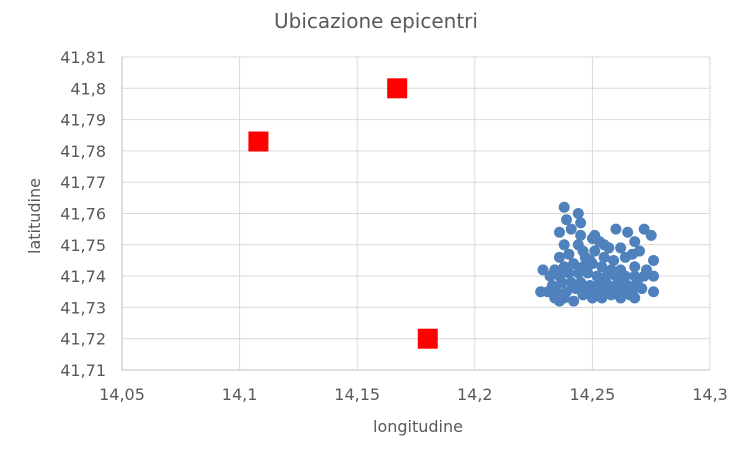 The image size is (752, 452). What do you see at coordinates (83, 182) in the screenshot?
I see `y-tick-label: 41,77` at bounding box center [83, 182].